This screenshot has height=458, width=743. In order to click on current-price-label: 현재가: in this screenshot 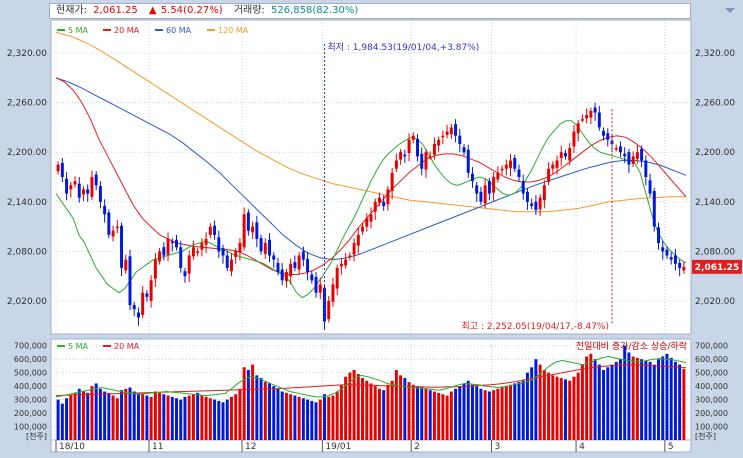, I will do `click(71, 10)`.